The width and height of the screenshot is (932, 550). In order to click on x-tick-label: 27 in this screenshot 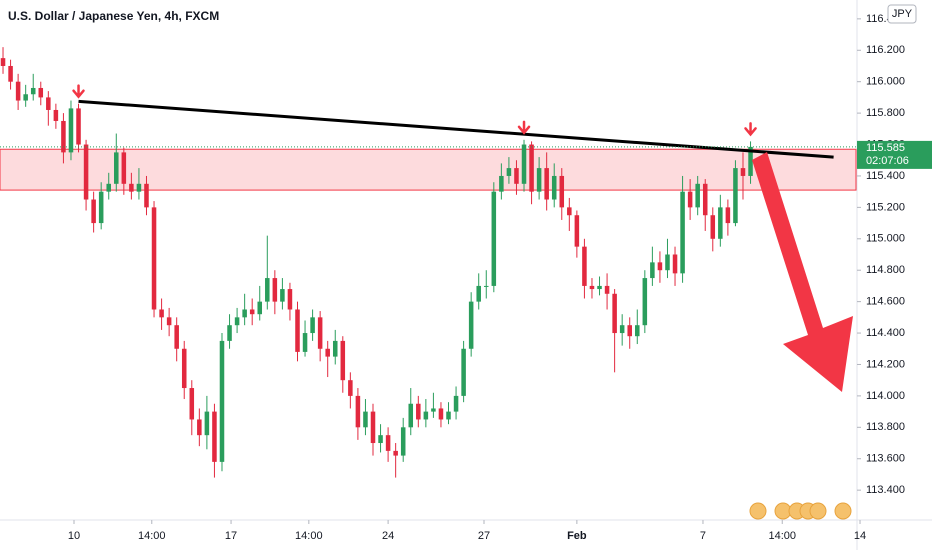, I will do `click(484, 536)`.